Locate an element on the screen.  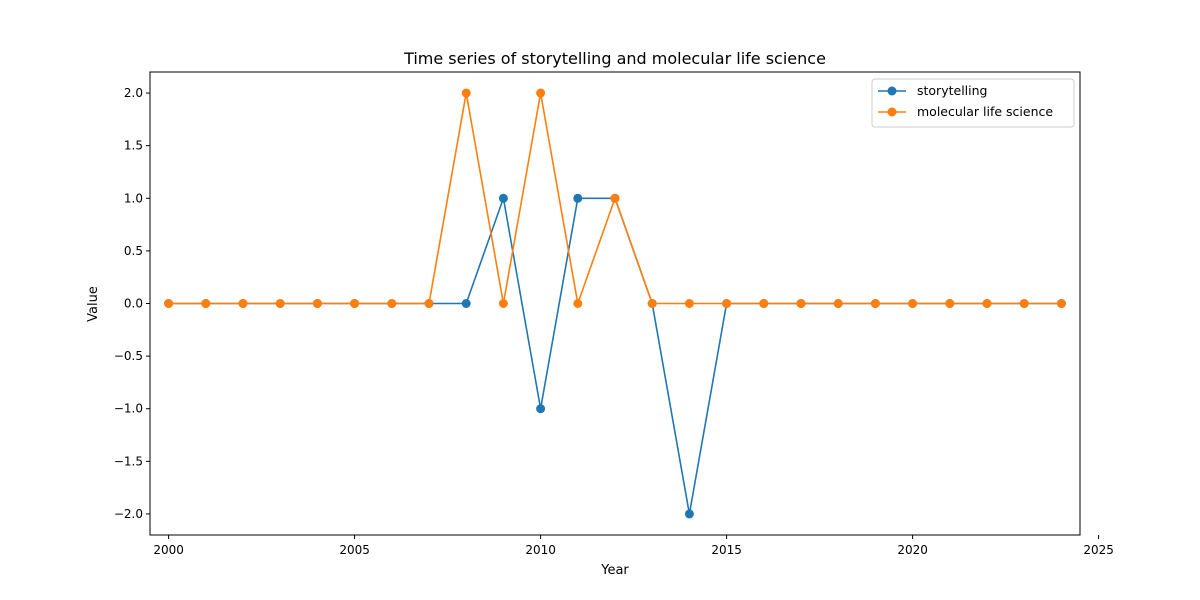
x-tick-label: 2010 is located at coordinates (540, 550).